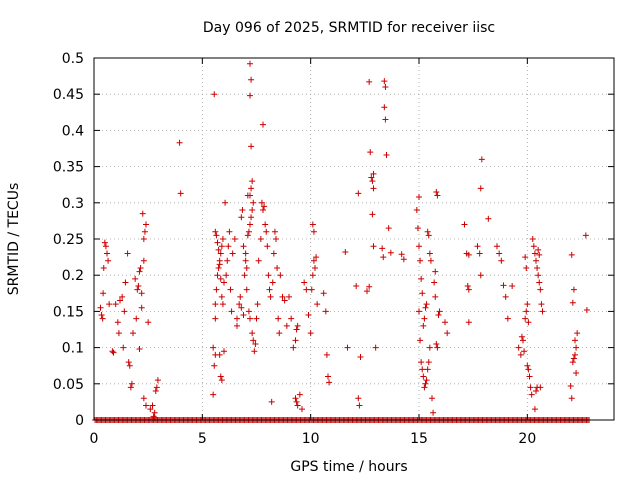 The width and height of the screenshot is (640, 480). What do you see at coordinates (419, 439) in the screenshot?
I see `x-tick-label: 15` at bounding box center [419, 439].